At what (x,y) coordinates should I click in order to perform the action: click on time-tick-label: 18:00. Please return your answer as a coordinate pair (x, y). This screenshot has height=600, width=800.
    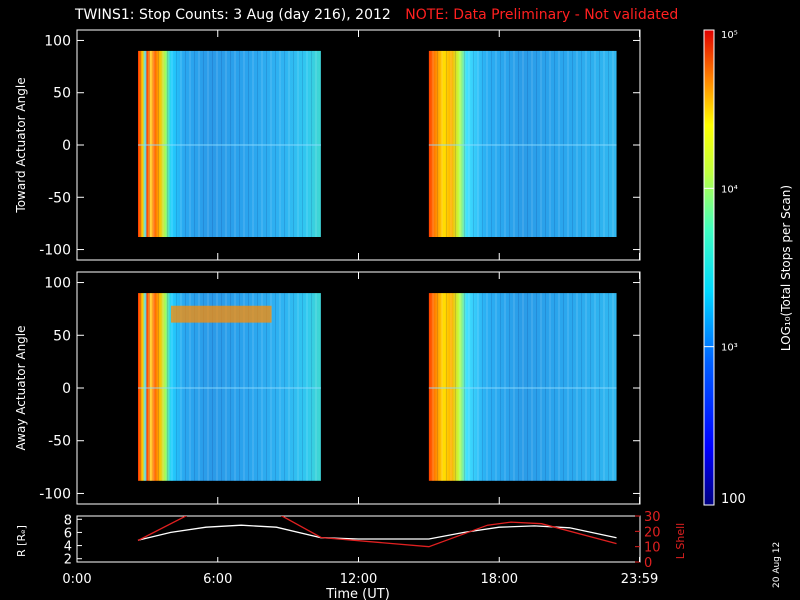
    Looking at the image, I should click on (499, 579).